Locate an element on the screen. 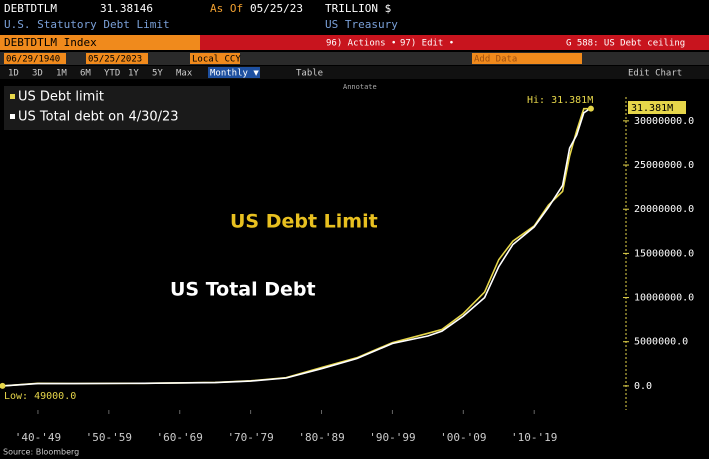 The image size is (709, 459). period-button: 1Y is located at coordinates (133, 74).